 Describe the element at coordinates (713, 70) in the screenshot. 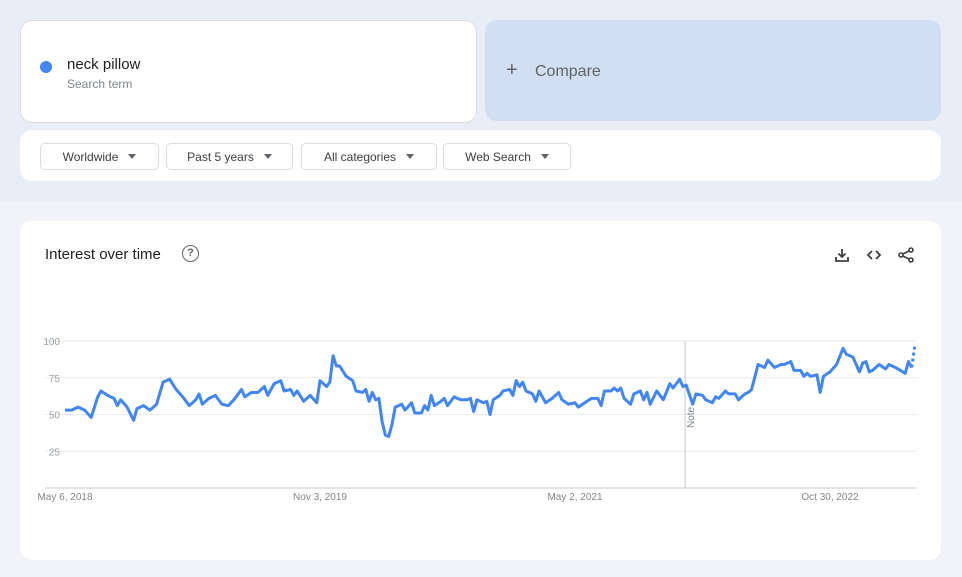

I see `compare-button: + Compare` at that location.